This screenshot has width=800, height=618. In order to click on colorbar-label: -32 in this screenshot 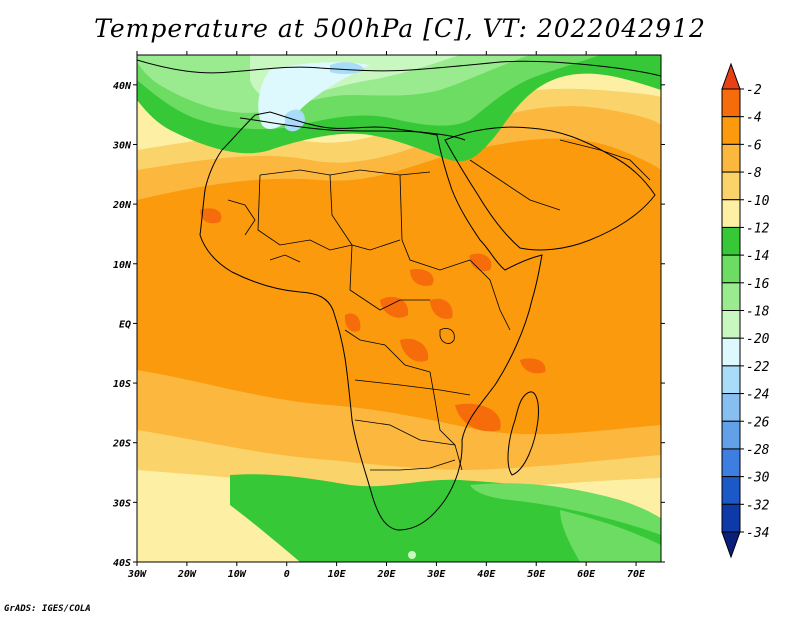, I will do `click(758, 505)`.